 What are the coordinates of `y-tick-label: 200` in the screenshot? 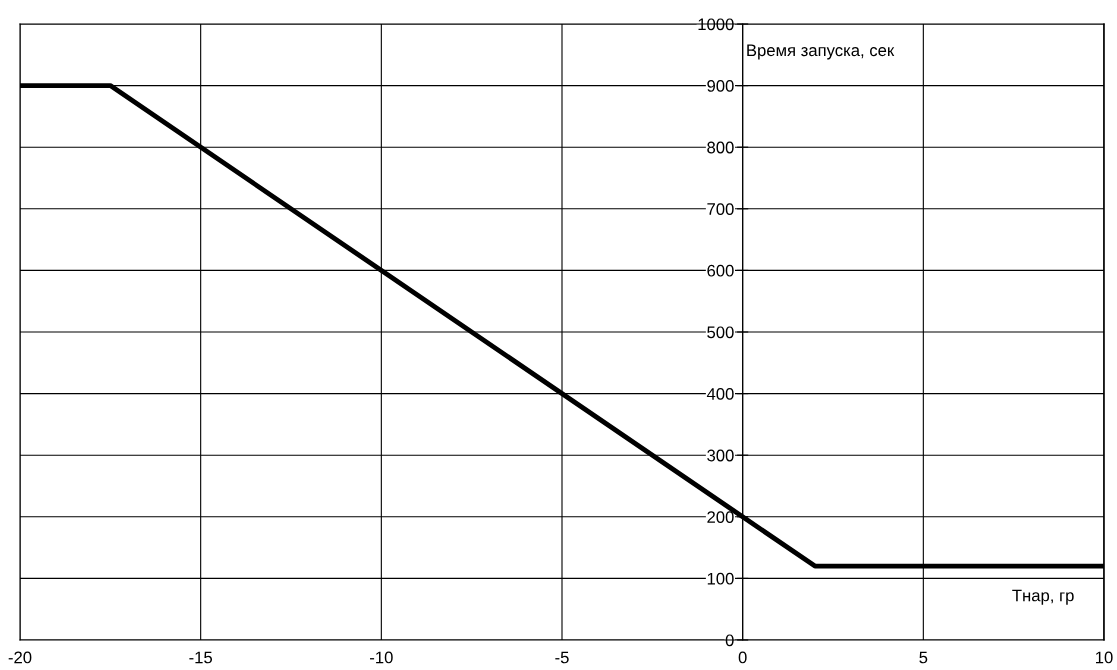 It's located at (720, 517).